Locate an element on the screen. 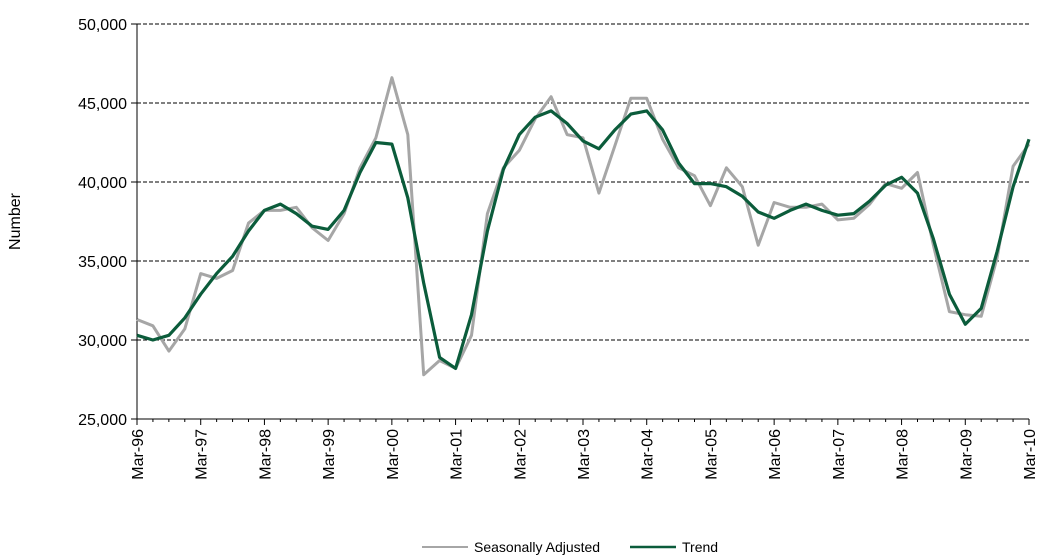 This screenshot has height=557, width=1043. x-tick-label: Mar-96 is located at coordinates (138, 454).